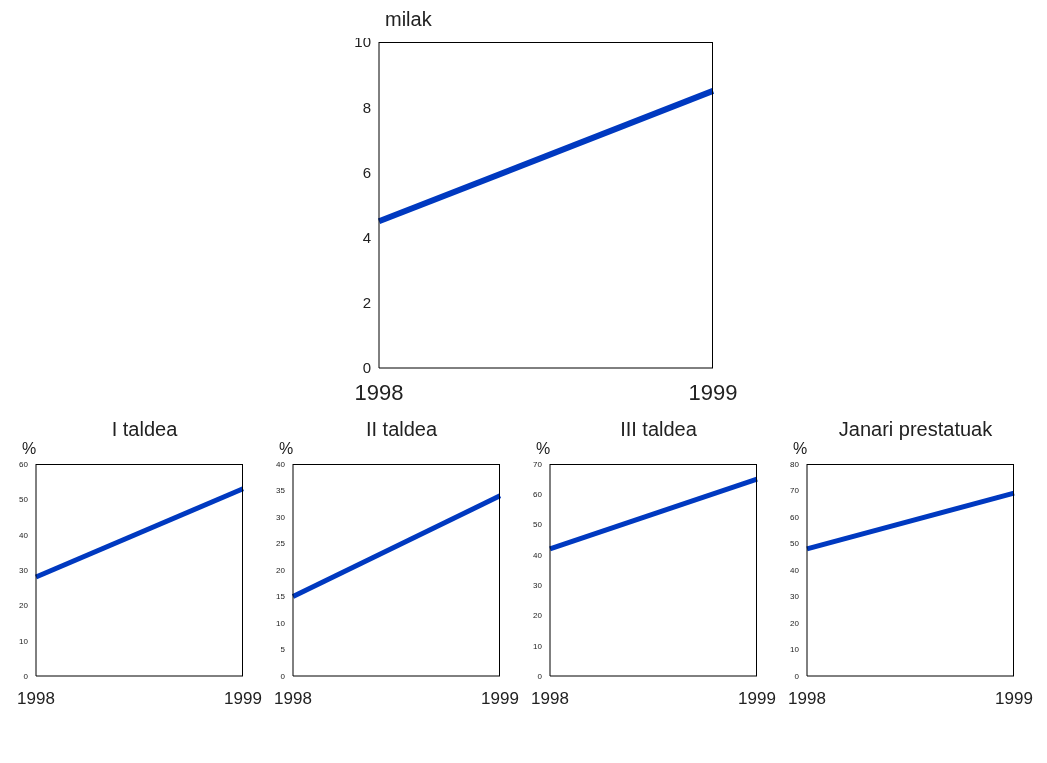  I want to click on y-tick-label: 35, so click(281, 491).